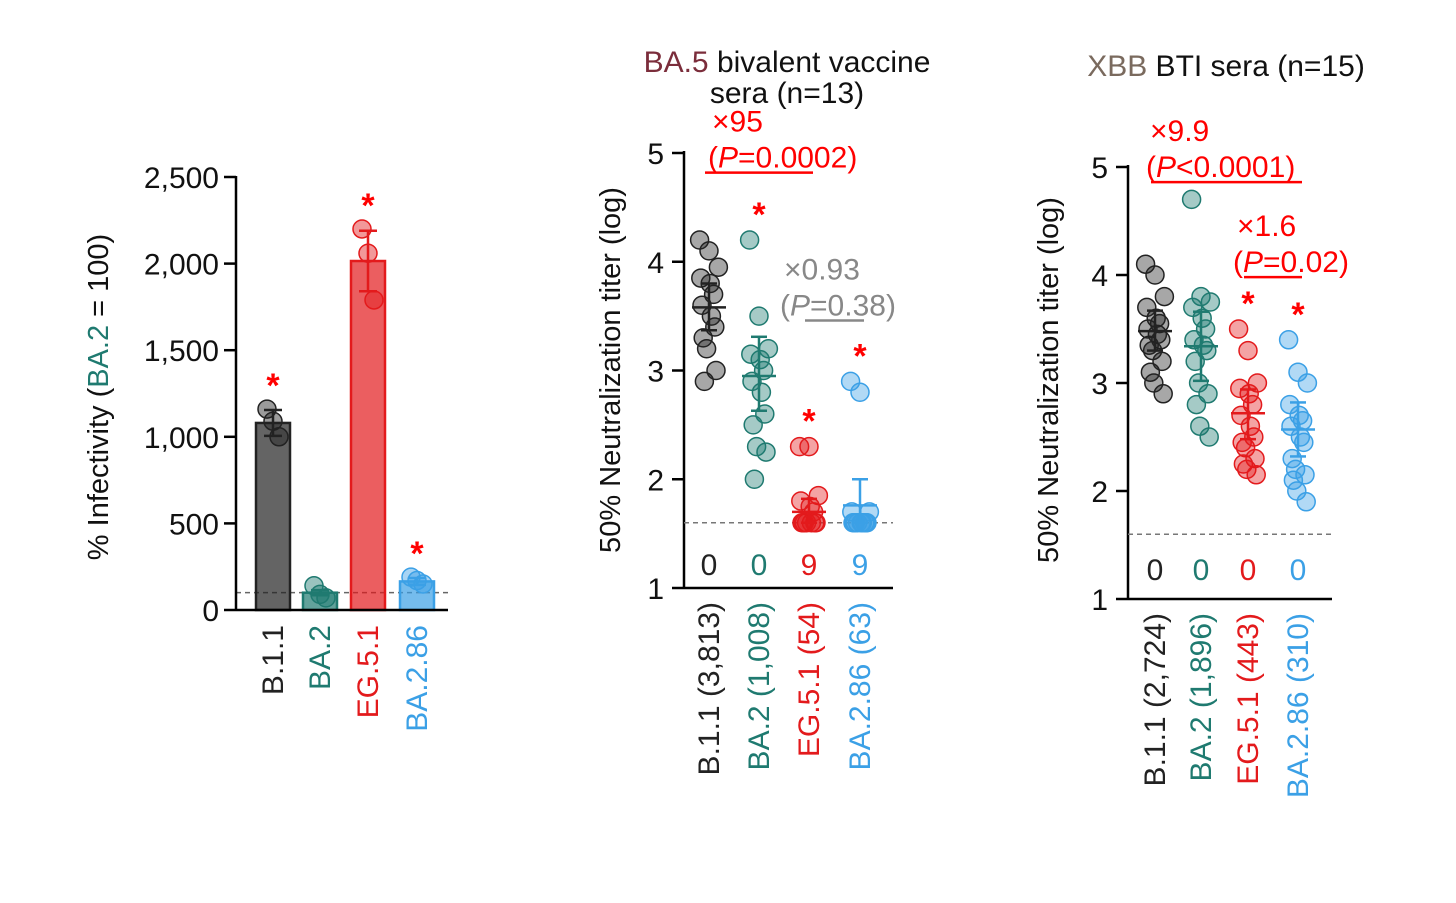  What do you see at coordinates (181, 438) in the screenshot?
I see `yaxis-tick-label: 1,000` at bounding box center [181, 438].